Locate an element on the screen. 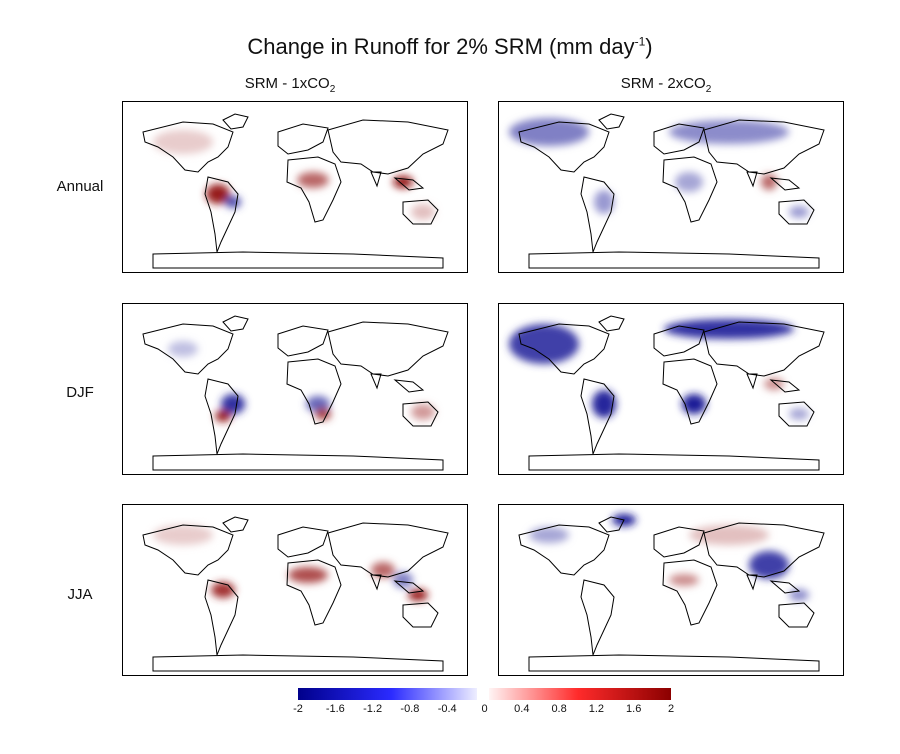 This screenshot has width=900, height=754. map-panel-annual-2xco2 is located at coordinates (671, 187).